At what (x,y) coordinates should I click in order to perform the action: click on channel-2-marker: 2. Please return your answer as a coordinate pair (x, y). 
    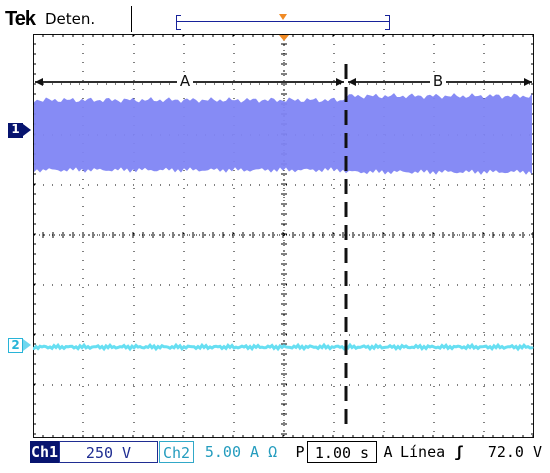
    Looking at the image, I should click on (15, 345).